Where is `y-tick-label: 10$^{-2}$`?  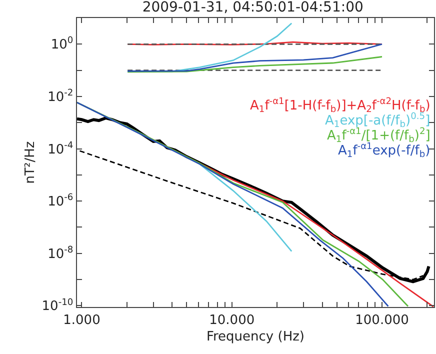 y-tick-label: 10$^{-2}$ is located at coordinates (61, 97).